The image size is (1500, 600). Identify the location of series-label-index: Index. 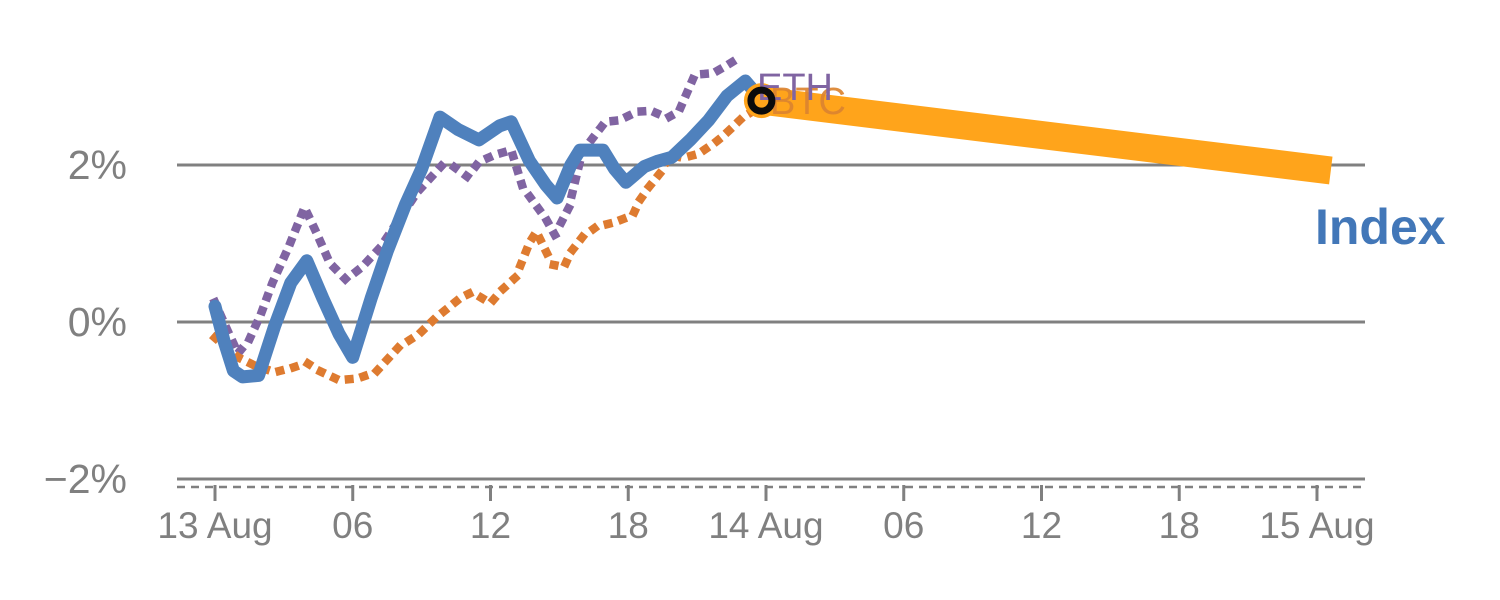
(1380, 227).